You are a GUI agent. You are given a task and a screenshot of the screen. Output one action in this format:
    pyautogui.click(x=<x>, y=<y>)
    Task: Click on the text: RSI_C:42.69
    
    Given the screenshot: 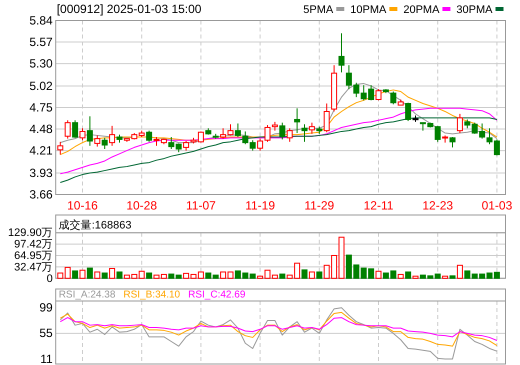 What is the action you would take?
    pyautogui.click(x=217, y=295)
    